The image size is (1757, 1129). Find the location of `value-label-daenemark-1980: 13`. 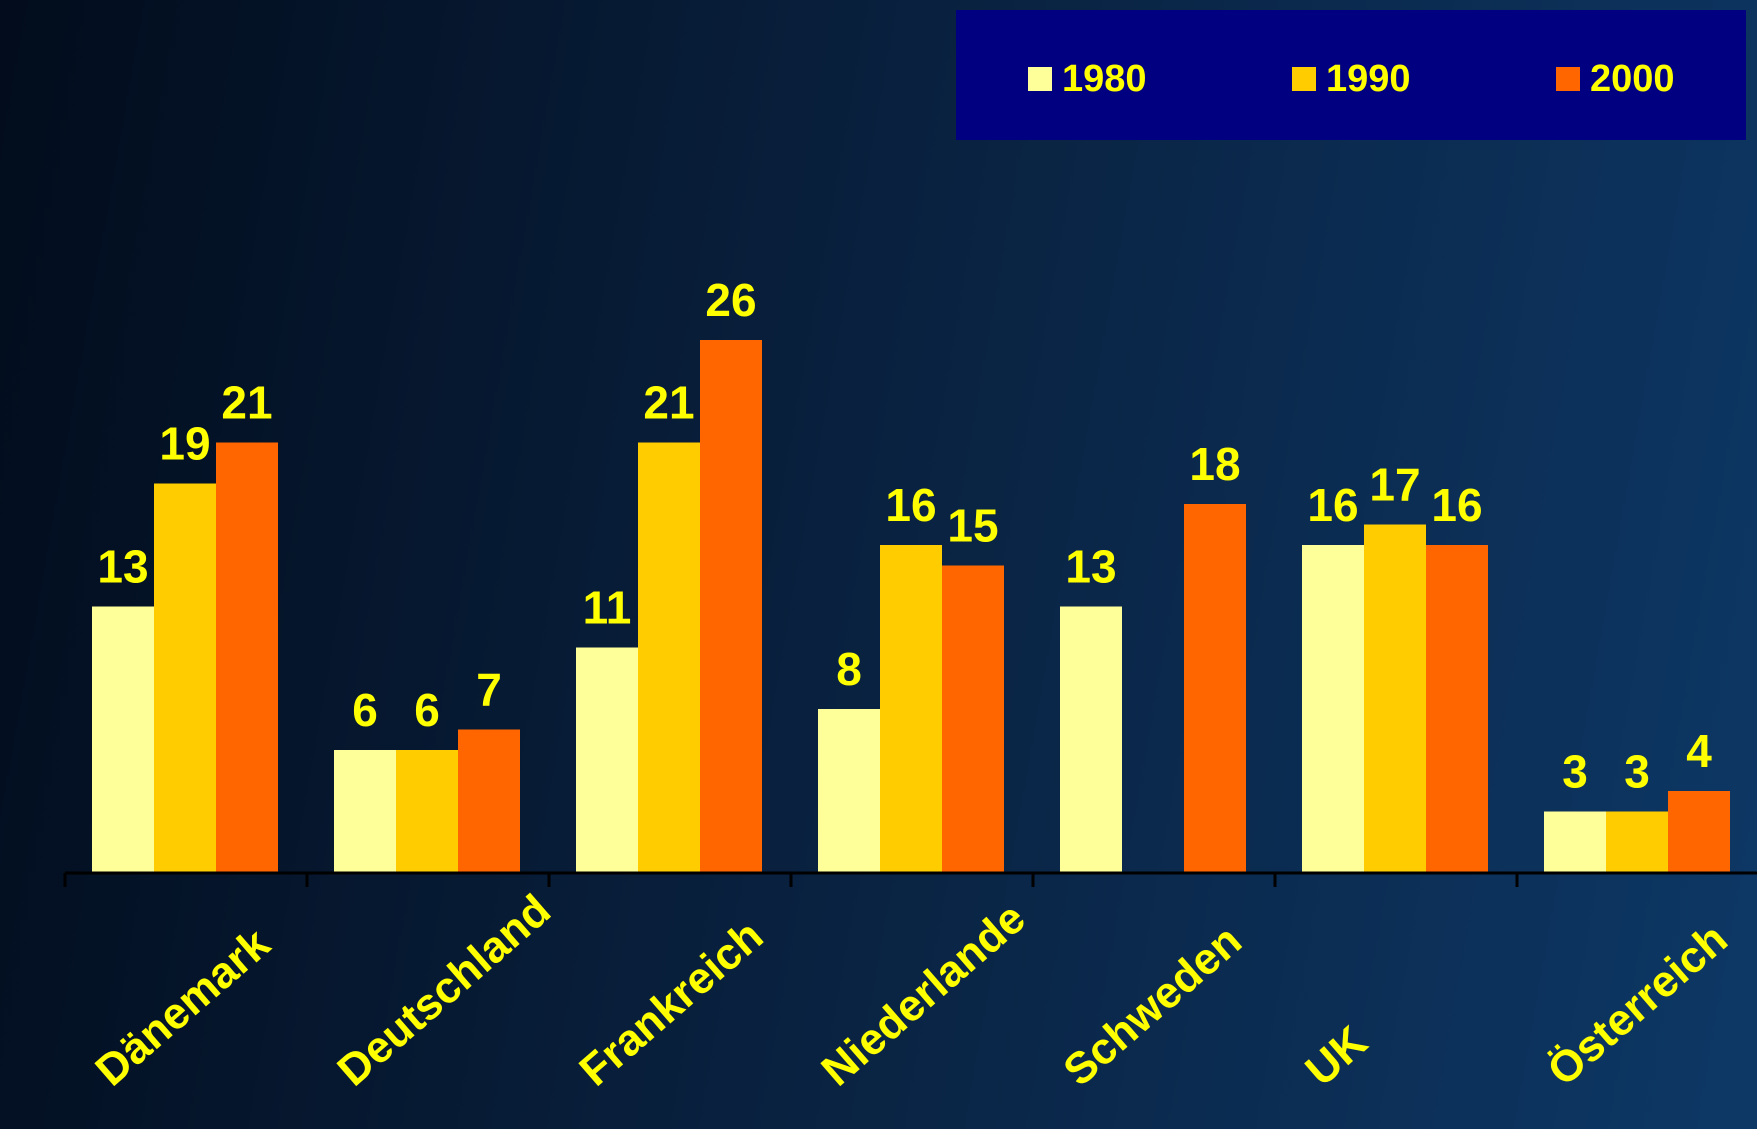

value-label-daenemark-1980: 13 is located at coordinates (122, 567).